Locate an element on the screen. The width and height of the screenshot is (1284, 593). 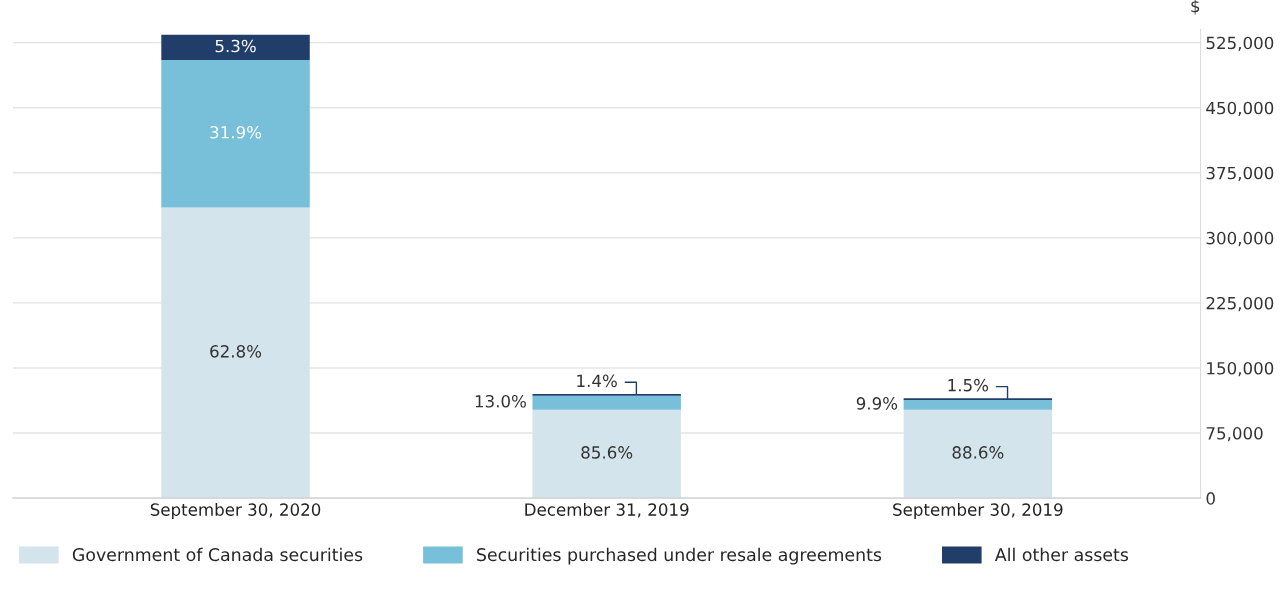
y-tick-label: 225,000 is located at coordinates (1240, 304).